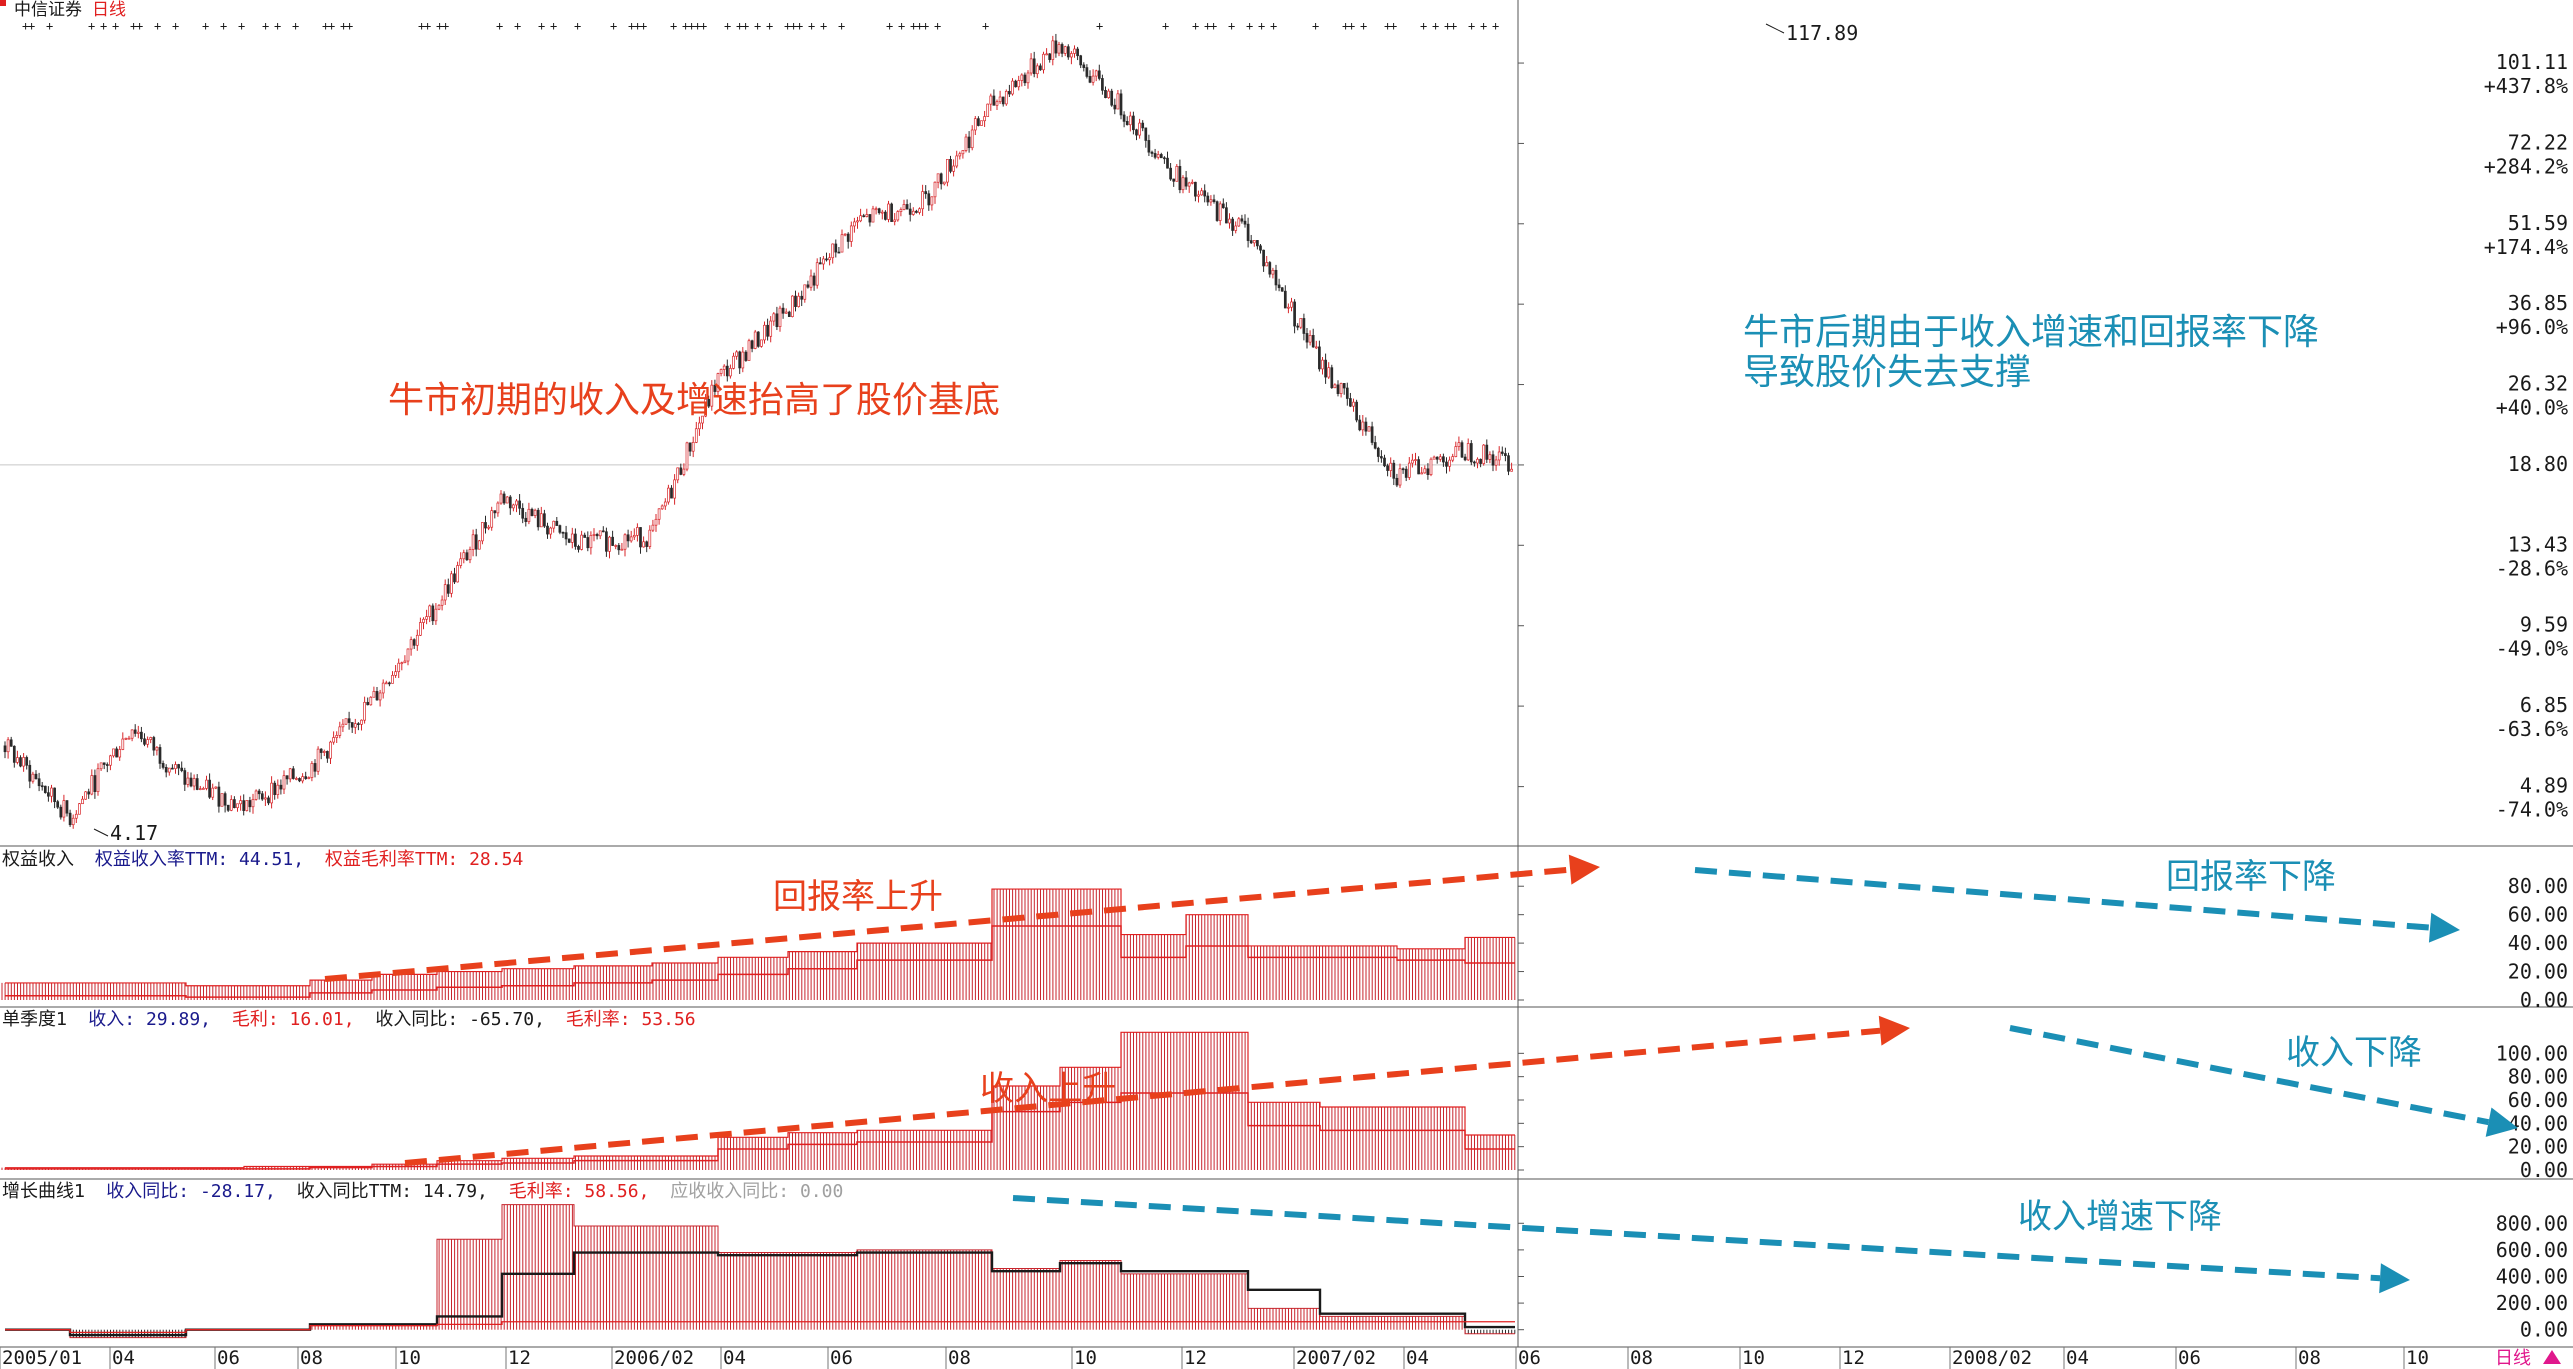 This screenshot has height=1369, width=2573. What do you see at coordinates (2538, 544) in the screenshot?
I see `price-tick-label: 13.43` at bounding box center [2538, 544].